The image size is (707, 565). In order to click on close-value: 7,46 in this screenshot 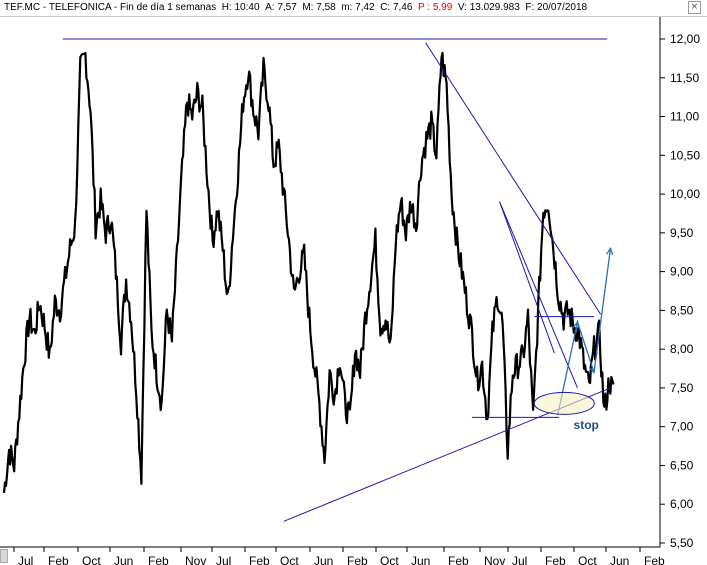, I will do `click(402, 7)`.